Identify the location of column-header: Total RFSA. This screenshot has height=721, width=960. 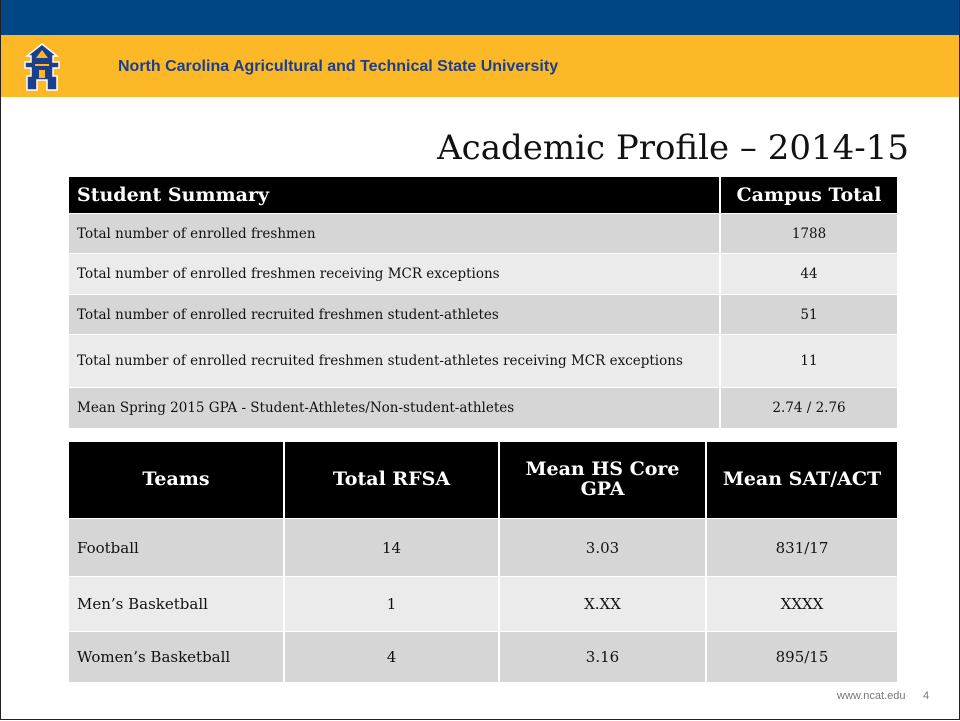
(390, 480).